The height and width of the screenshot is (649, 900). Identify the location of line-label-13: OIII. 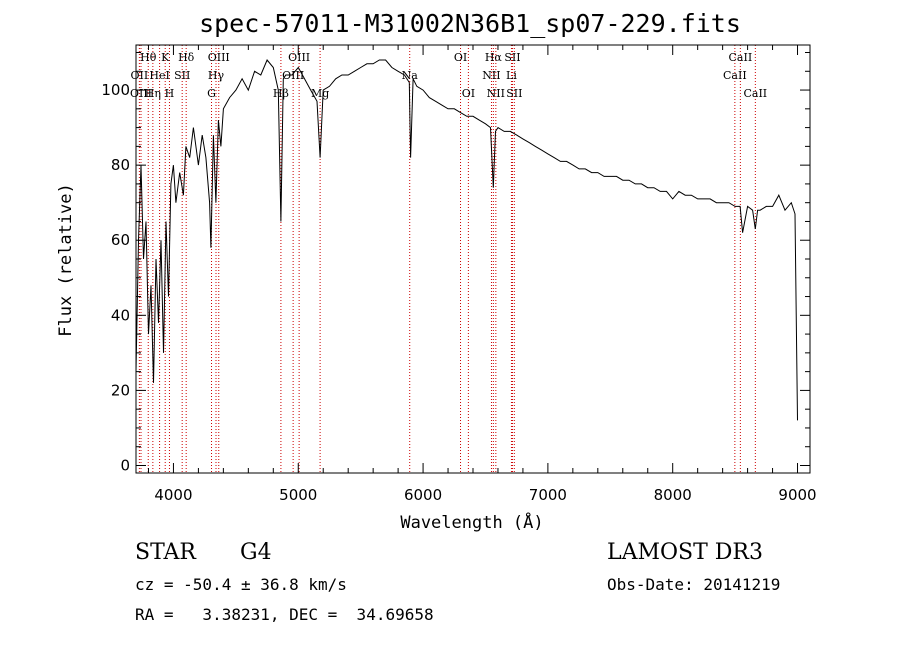
(299, 57).